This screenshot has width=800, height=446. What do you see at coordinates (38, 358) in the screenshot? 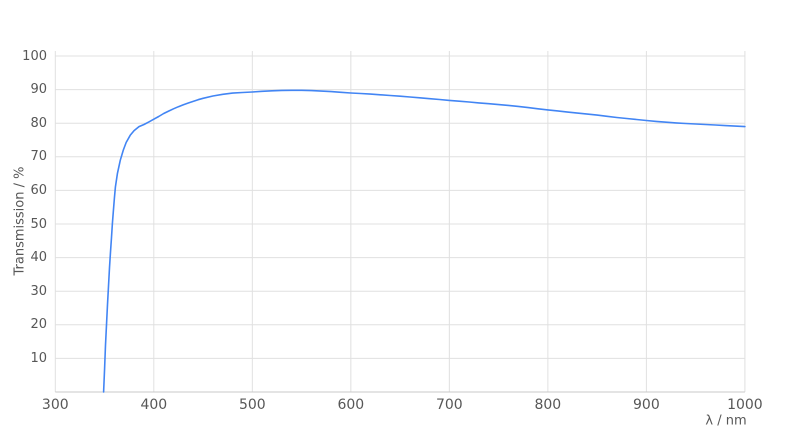
I see `y-tick-label-10: 10` at bounding box center [38, 358].